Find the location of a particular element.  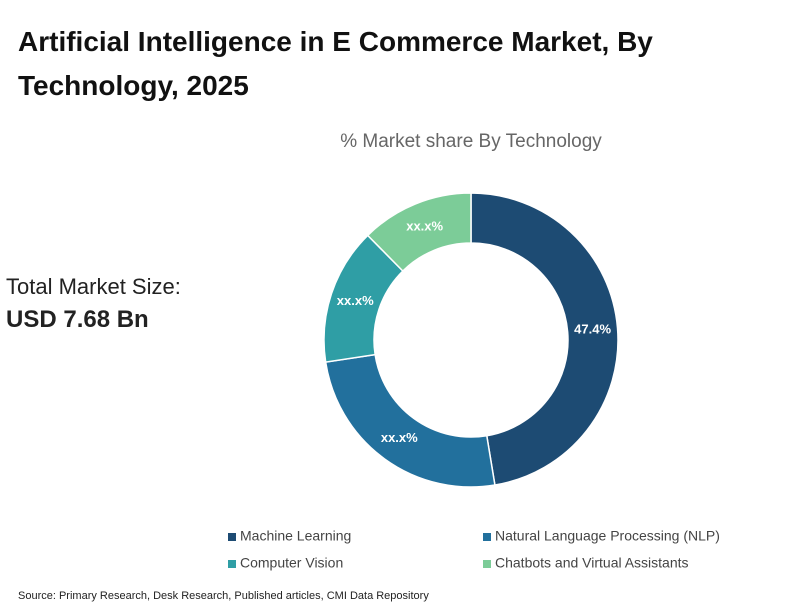

legend-label: Chatbots and Virtual Assistants is located at coordinates (592, 563).